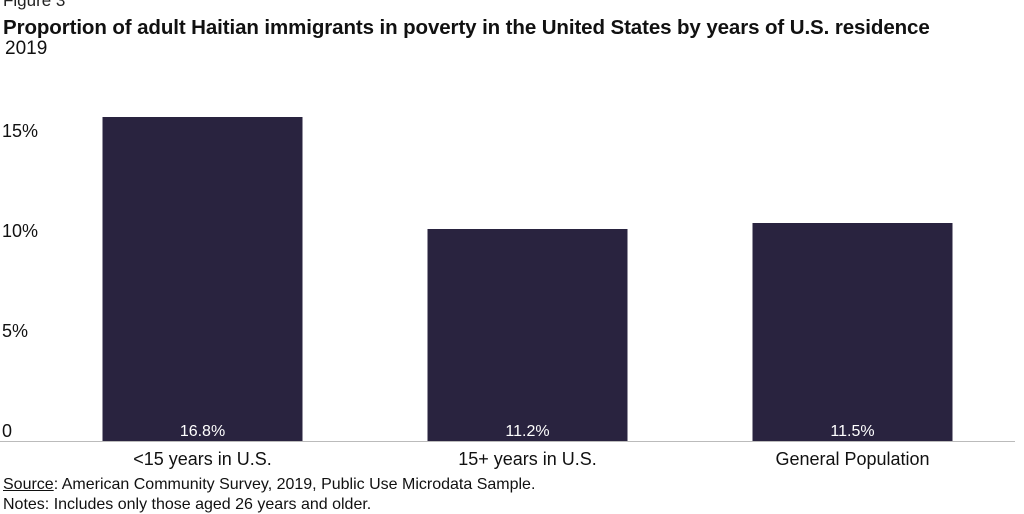 This screenshot has width=1024, height=514. Describe the element at coordinates (202, 431) in the screenshot. I see `bar-data-label: 16.8%` at that location.